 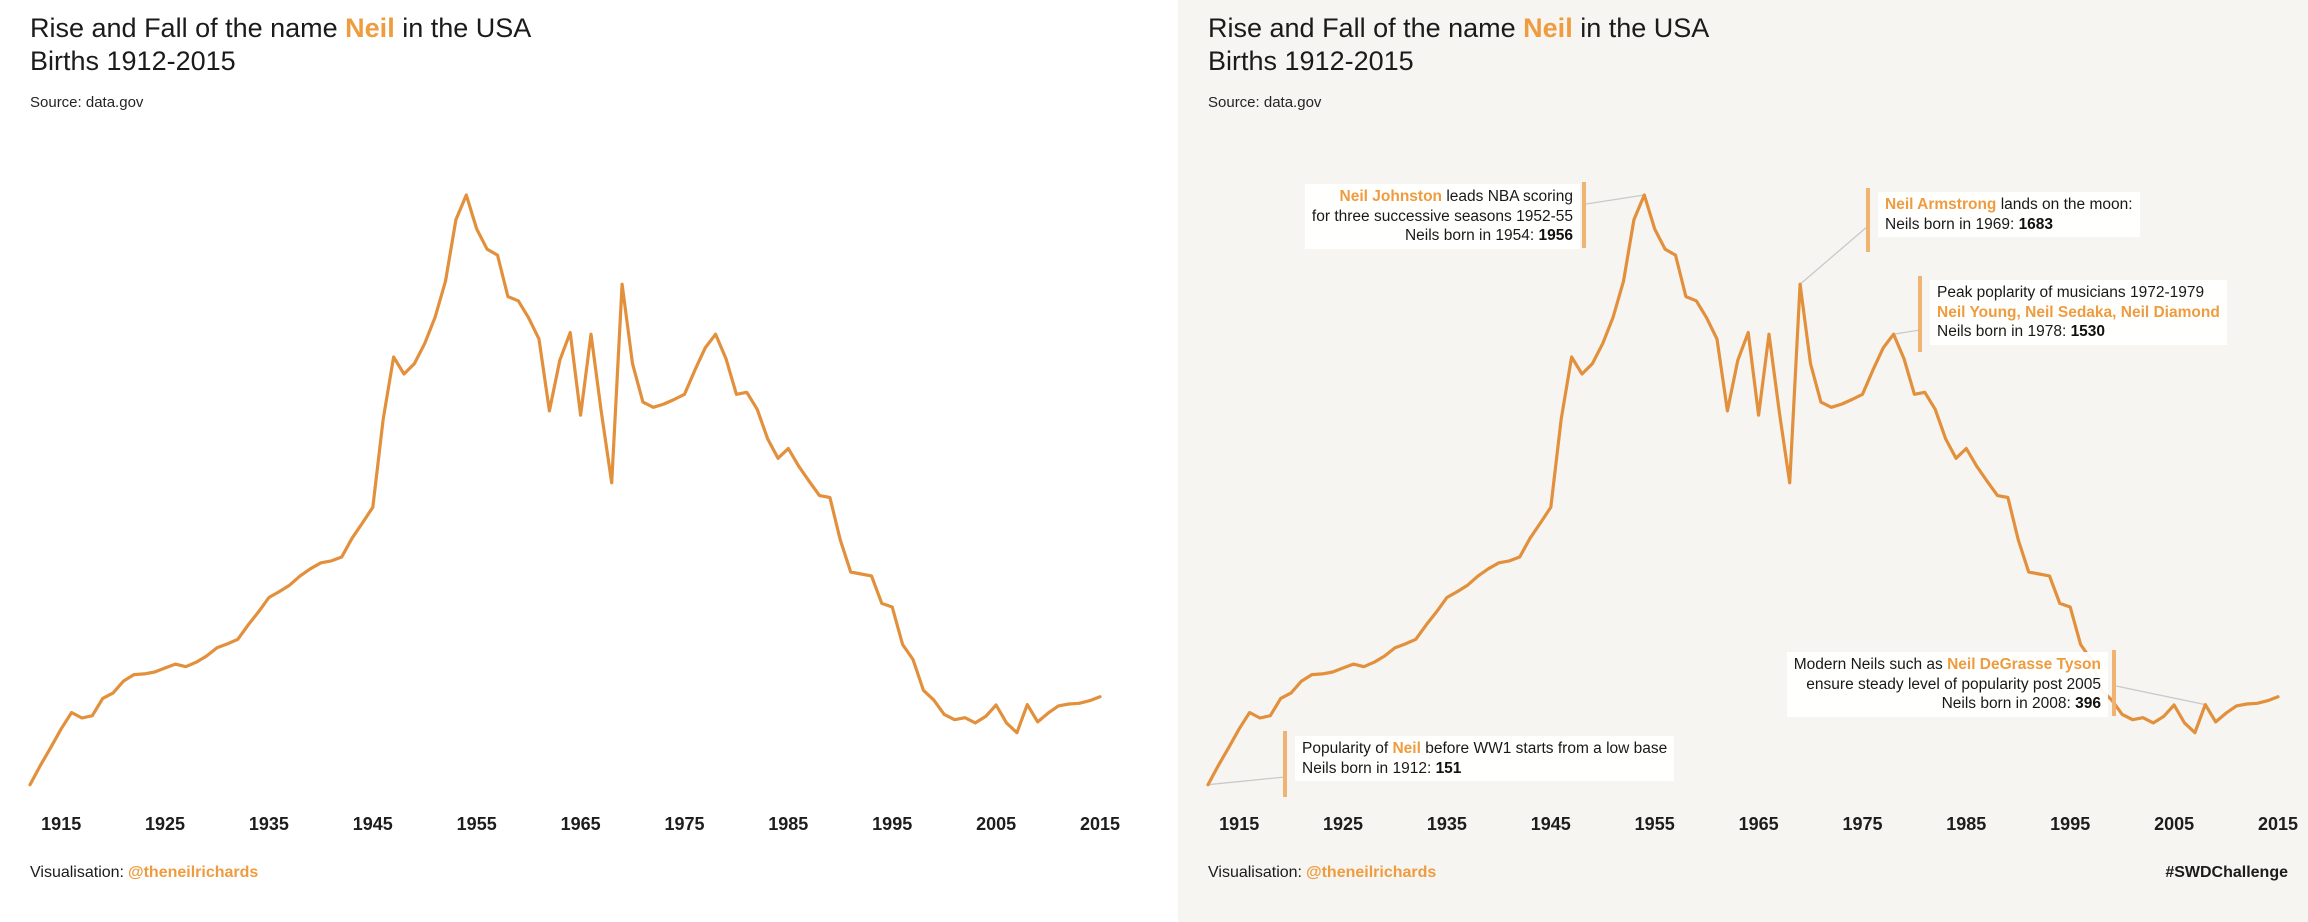 I want to click on annotation-line: Neil Armstrong lands on the moon:, so click(x=2009, y=205).